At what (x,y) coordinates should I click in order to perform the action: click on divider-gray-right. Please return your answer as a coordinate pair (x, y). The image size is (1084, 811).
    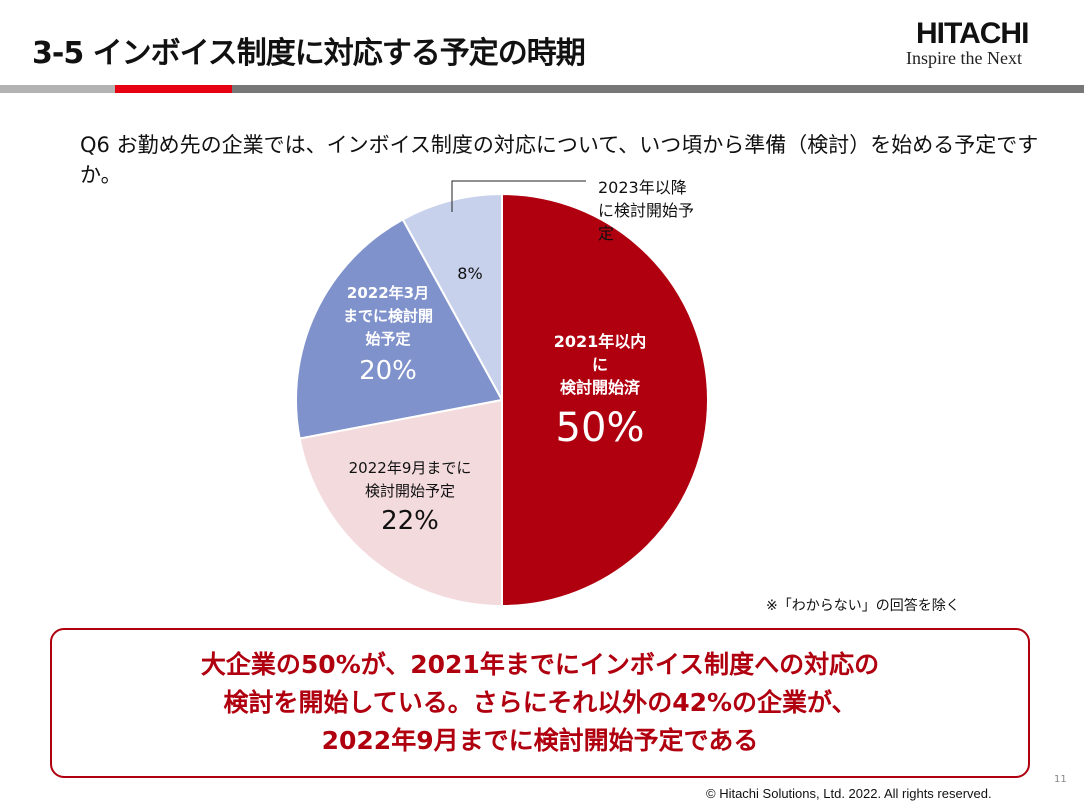
    Looking at the image, I should click on (658, 89).